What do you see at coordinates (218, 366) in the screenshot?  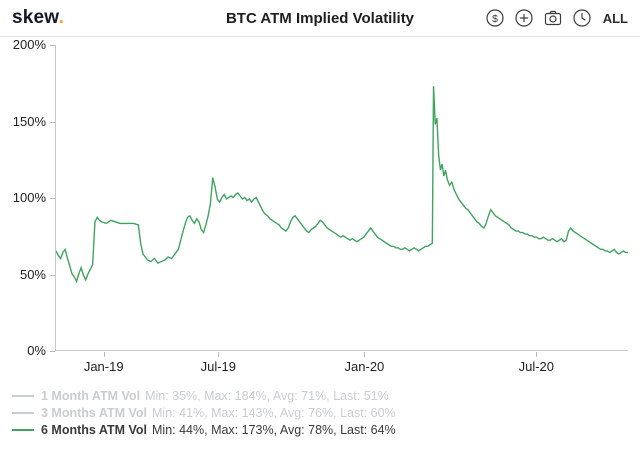 I see `x-axis-label: Jul-19` at bounding box center [218, 366].